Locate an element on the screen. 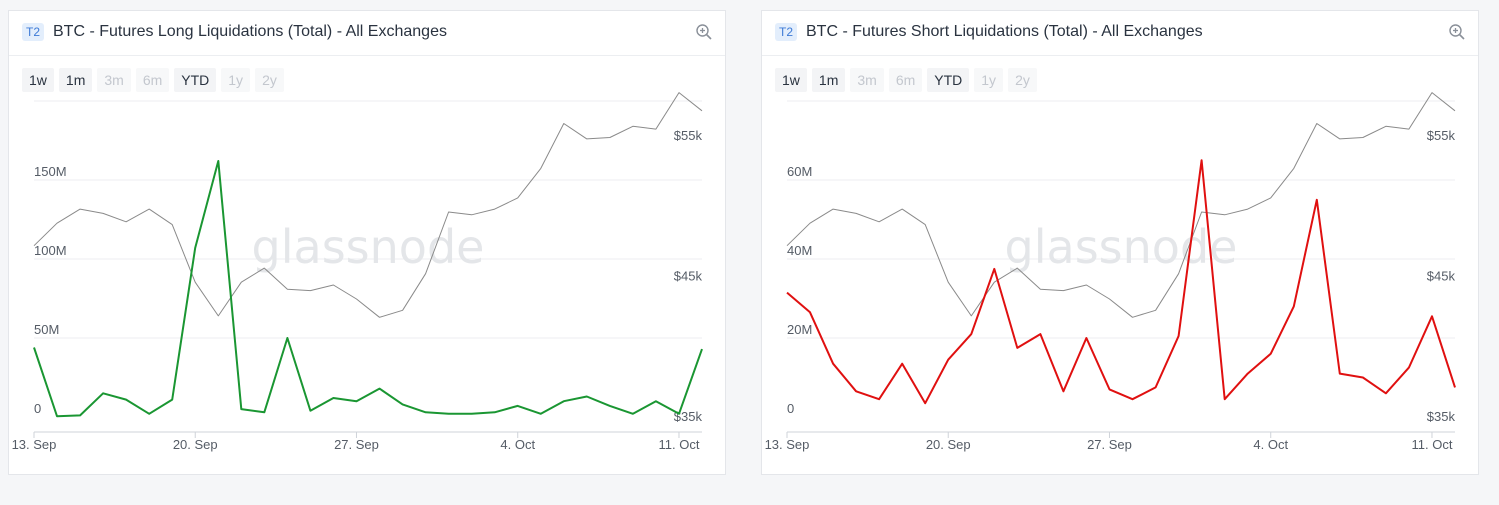 This screenshot has width=1499, height=505. y-left-tick-label: 20M is located at coordinates (799, 329).